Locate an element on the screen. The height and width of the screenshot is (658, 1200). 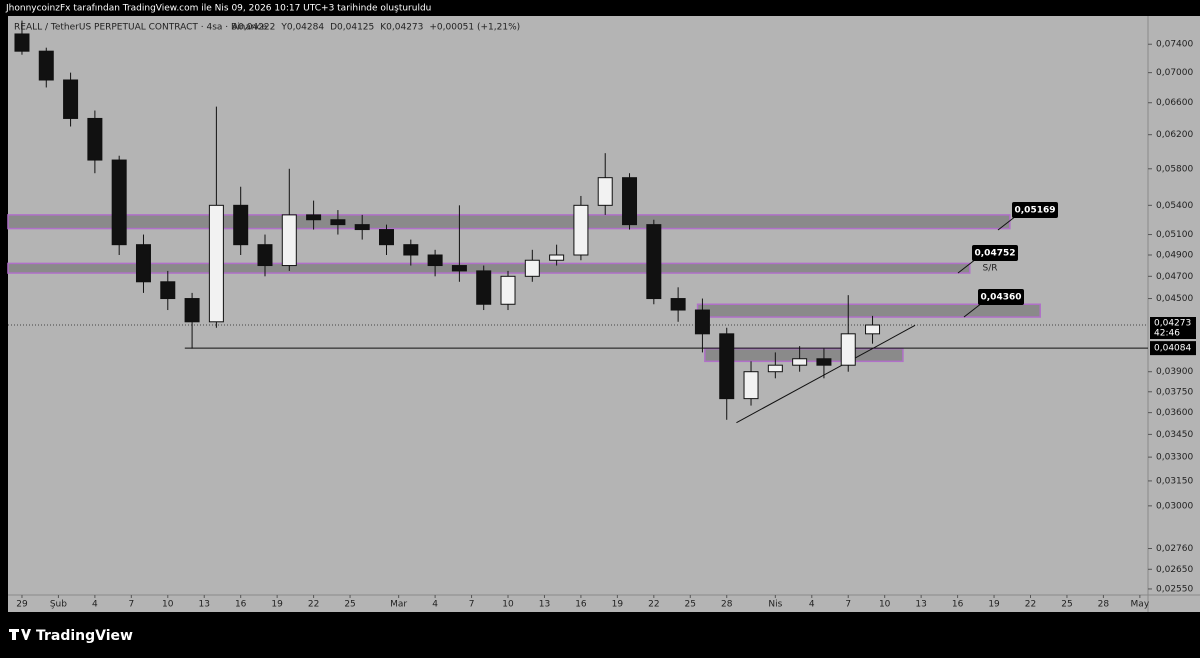
y-tick-label: 0,03150 is located at coordinates (1174, 481).